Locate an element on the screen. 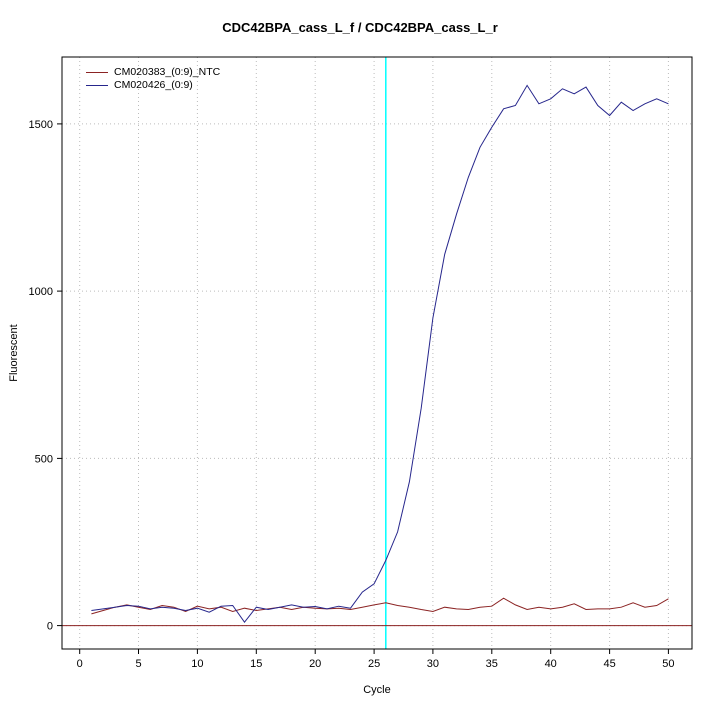 This screenshot has width=720, height=720. svg-text: 40 is located at coordinates (551, 664).